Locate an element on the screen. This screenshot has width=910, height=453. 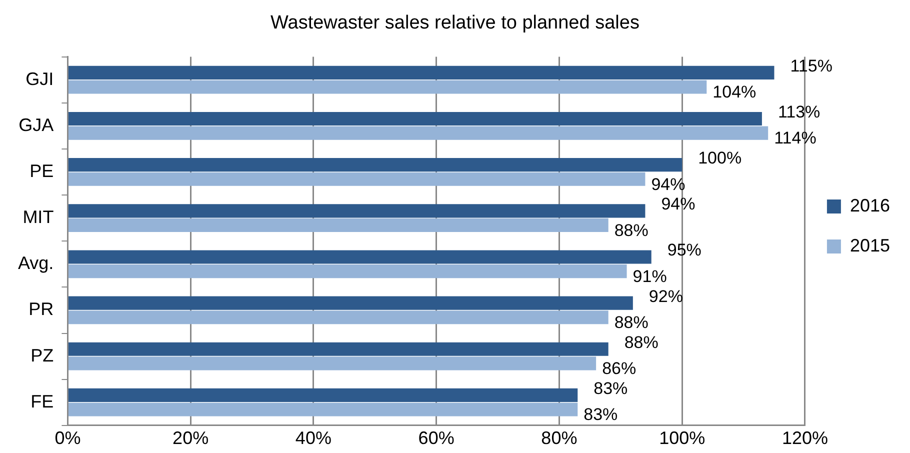
x-tick-label: 120% is located at coordinates (805, 438).